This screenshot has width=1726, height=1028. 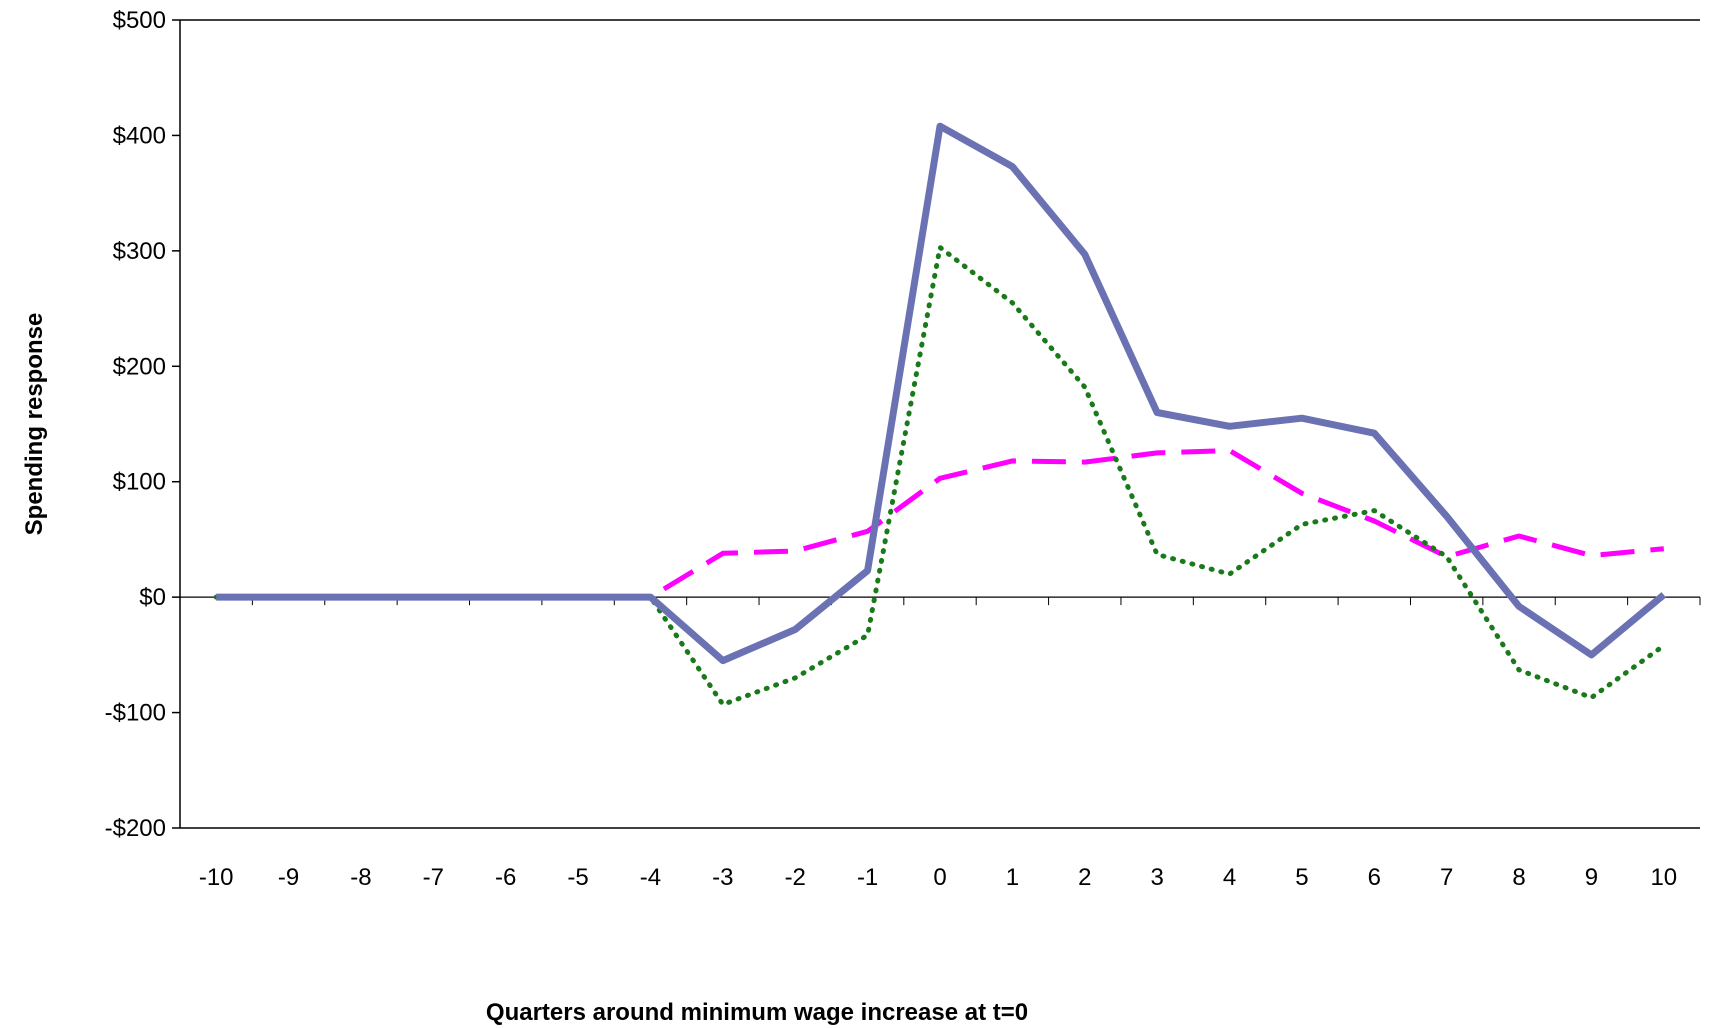 What do you see at coordinates (139, 20) in the screenshot?
I see `y-tick-label: $500` at bounding box center [139, 20].